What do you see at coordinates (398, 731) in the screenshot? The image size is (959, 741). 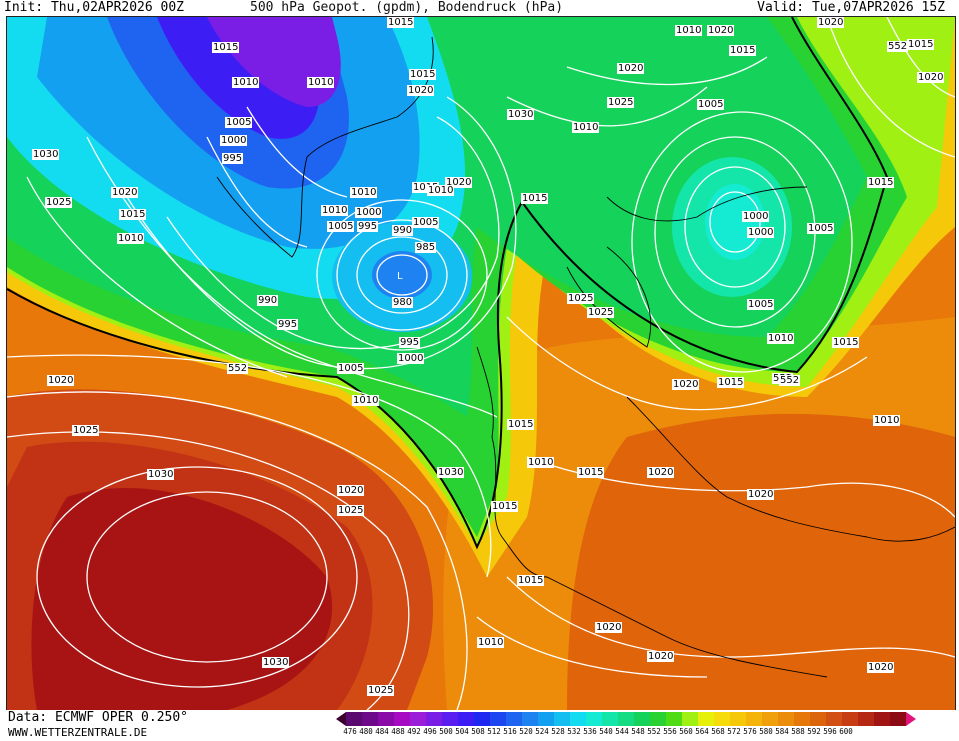 I see `scale-label: 488` at bounding box center [398, 731].